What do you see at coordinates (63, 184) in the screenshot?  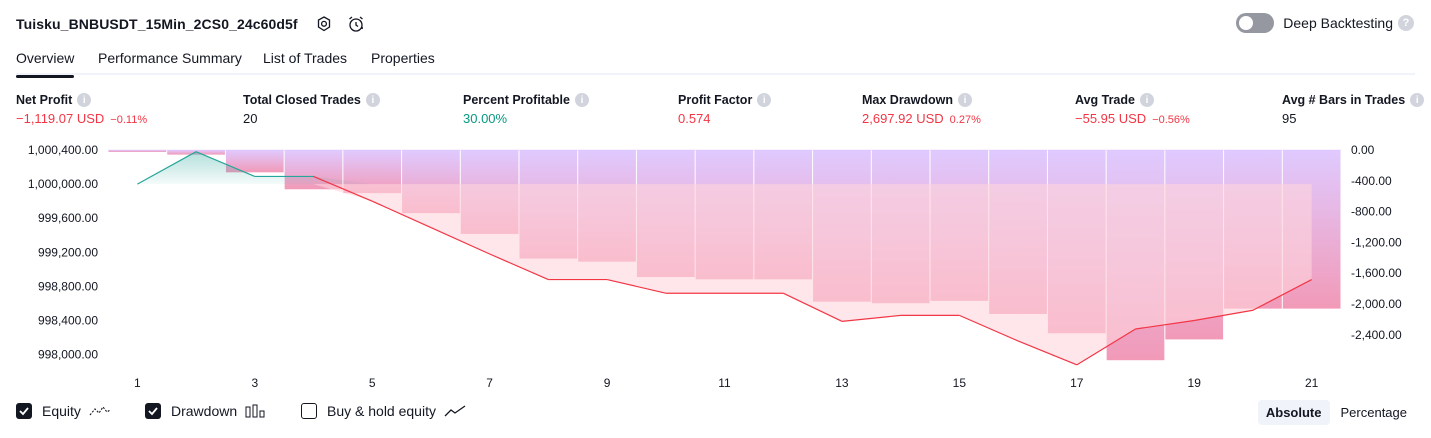 I see `y-left-tick-label: 1,000,000.00` at bounding box center [63, 184].